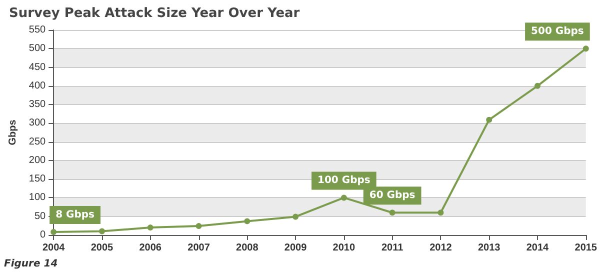 This screenshot has width=600, height=273. Describe the element at coordinates (37, 67) in the screenshot. I see `y-tick-label: 450` at that location.